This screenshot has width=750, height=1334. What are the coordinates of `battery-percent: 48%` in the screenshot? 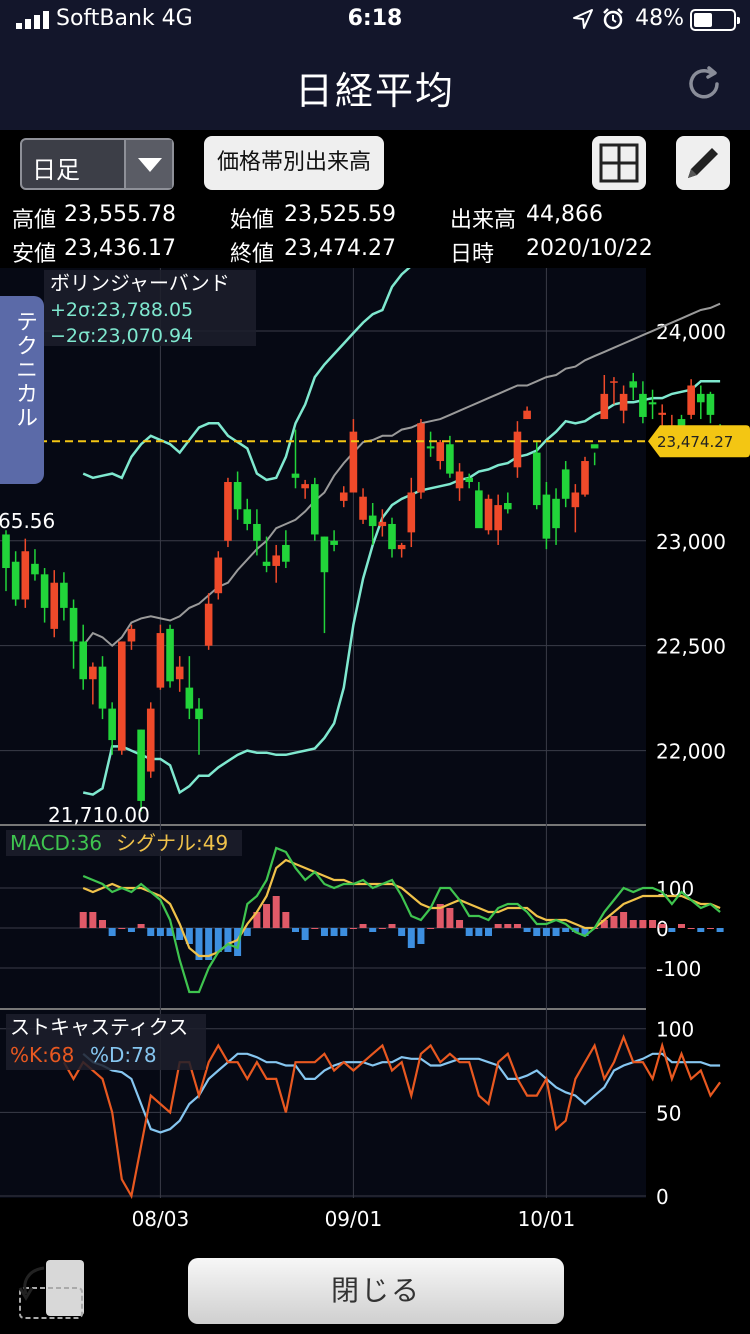 It's located at (659, 18).